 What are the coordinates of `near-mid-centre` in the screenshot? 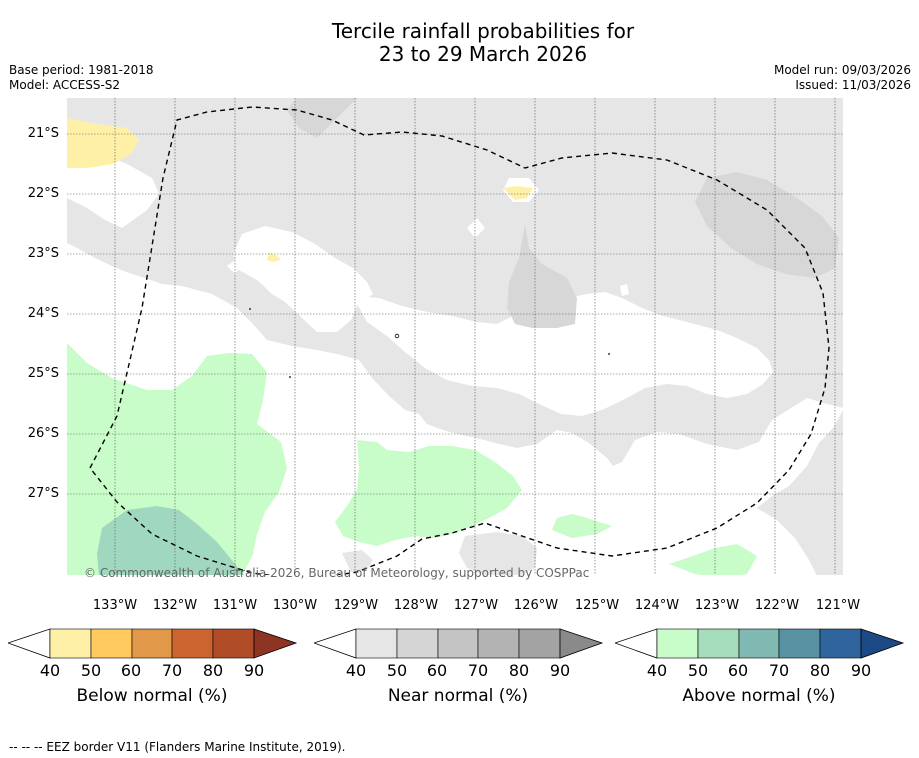 It's located at (542, 276).